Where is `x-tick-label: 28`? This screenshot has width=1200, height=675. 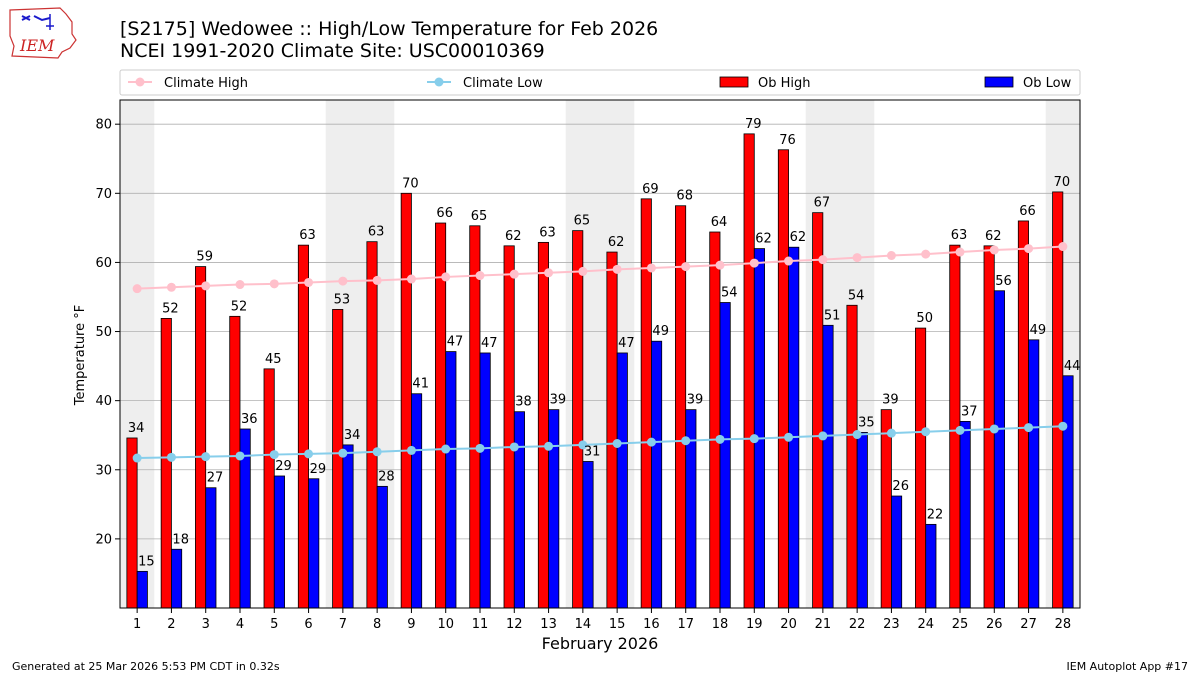 x-tick-label: 28 is located at coordinates (1063, 624).